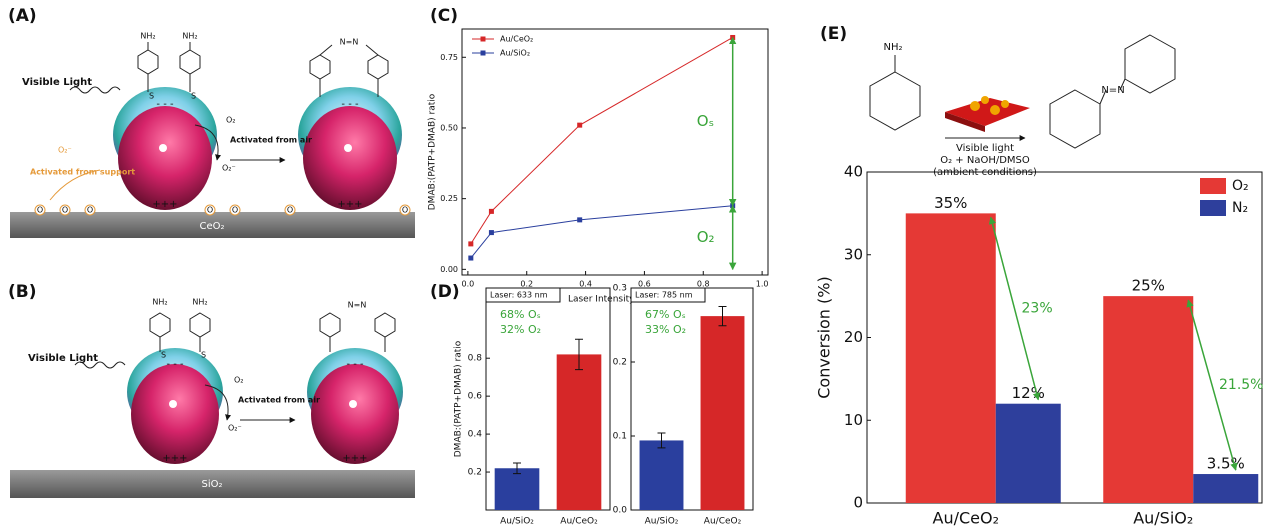 Image resolution: width=1271 pixels, height=531 pixels. I want to click on value-label: 25%, so click(1148, 286).